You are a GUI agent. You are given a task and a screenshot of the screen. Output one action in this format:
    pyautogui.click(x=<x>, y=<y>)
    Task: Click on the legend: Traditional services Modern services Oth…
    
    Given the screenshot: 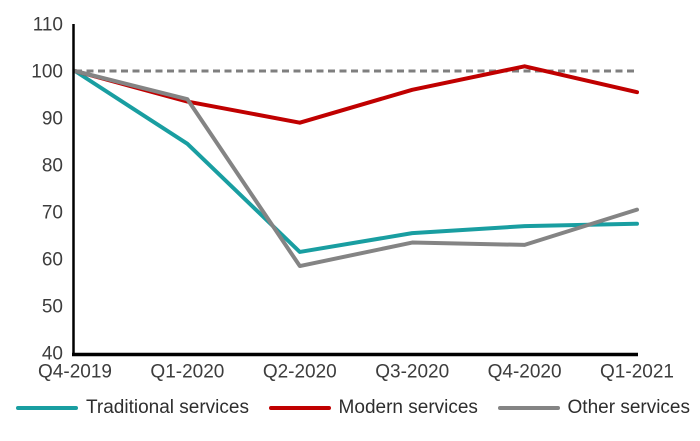 What is the action you would take?
    pyautogui.click(x=350, y=414)
    